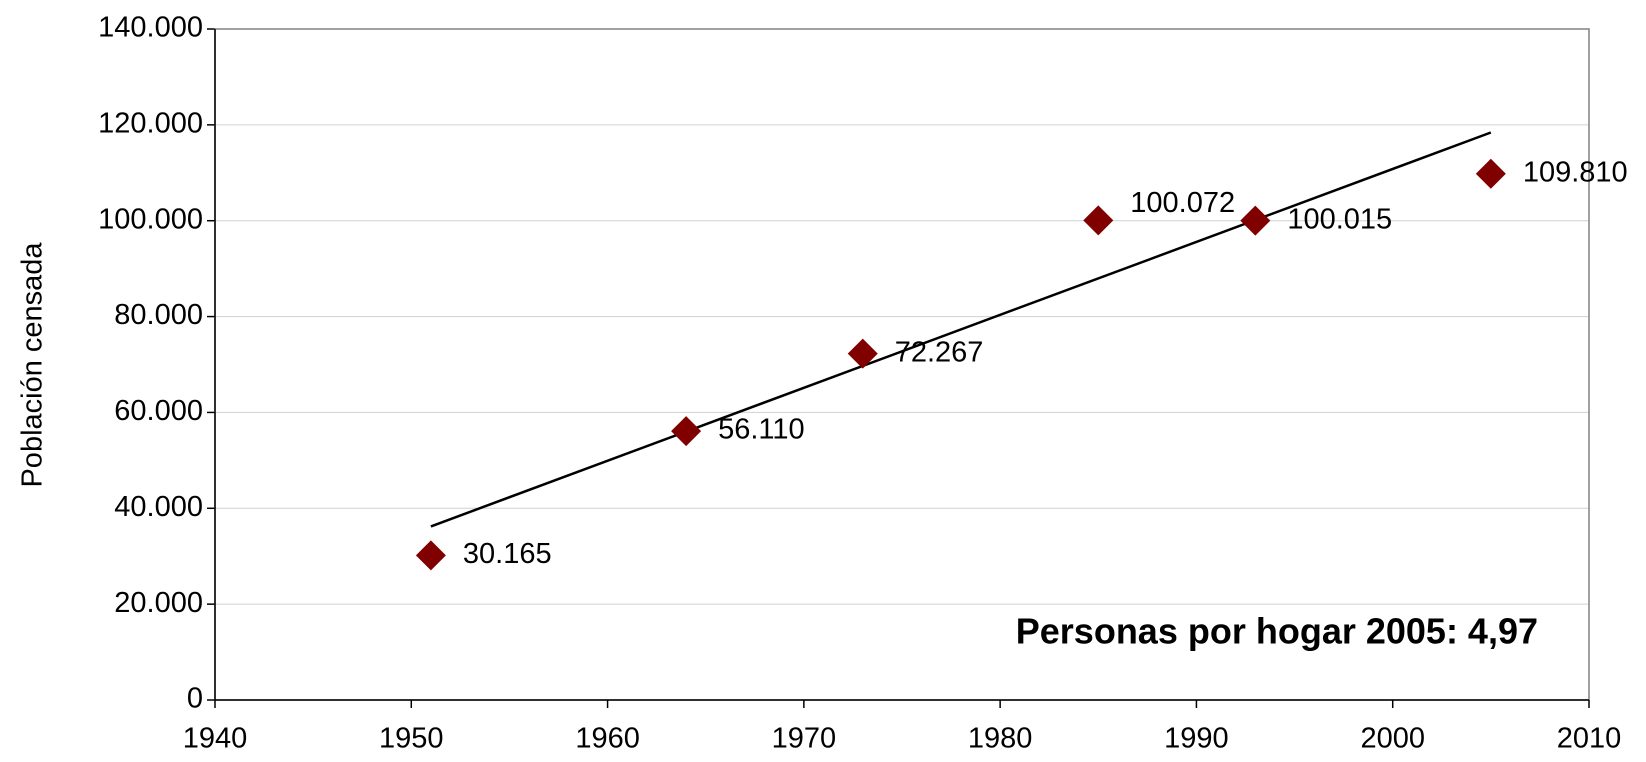 This screenshot has width=1646, height=762. What do you see at coordinates (158, 603) in the screenshot?
I see `y-tick-label: 20.000` at bounding box center [158, 603].